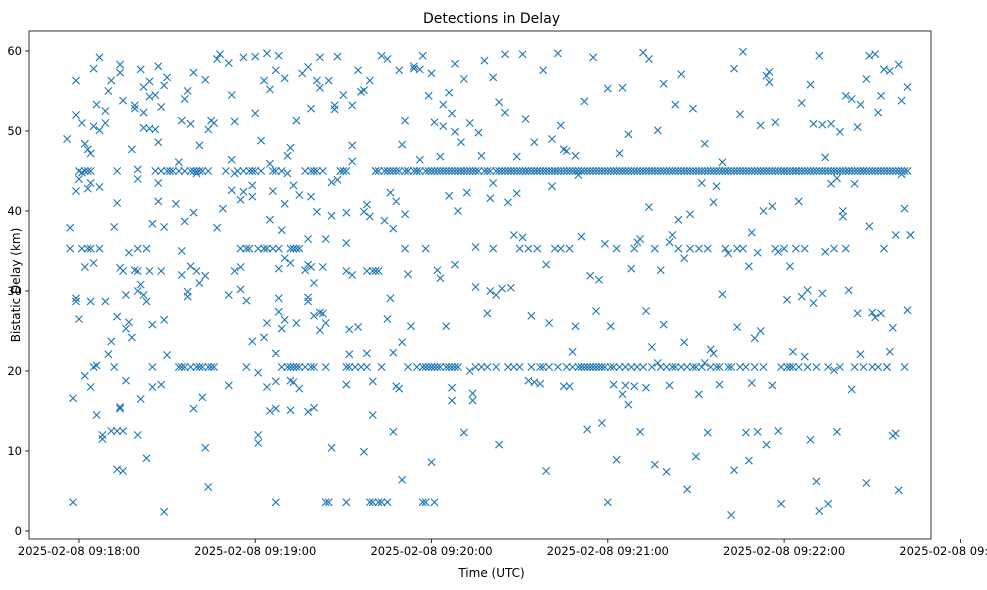  Describe the element at coordinates (14, 211) in the screenshot. I see `y-tick-label: 40` at that location.